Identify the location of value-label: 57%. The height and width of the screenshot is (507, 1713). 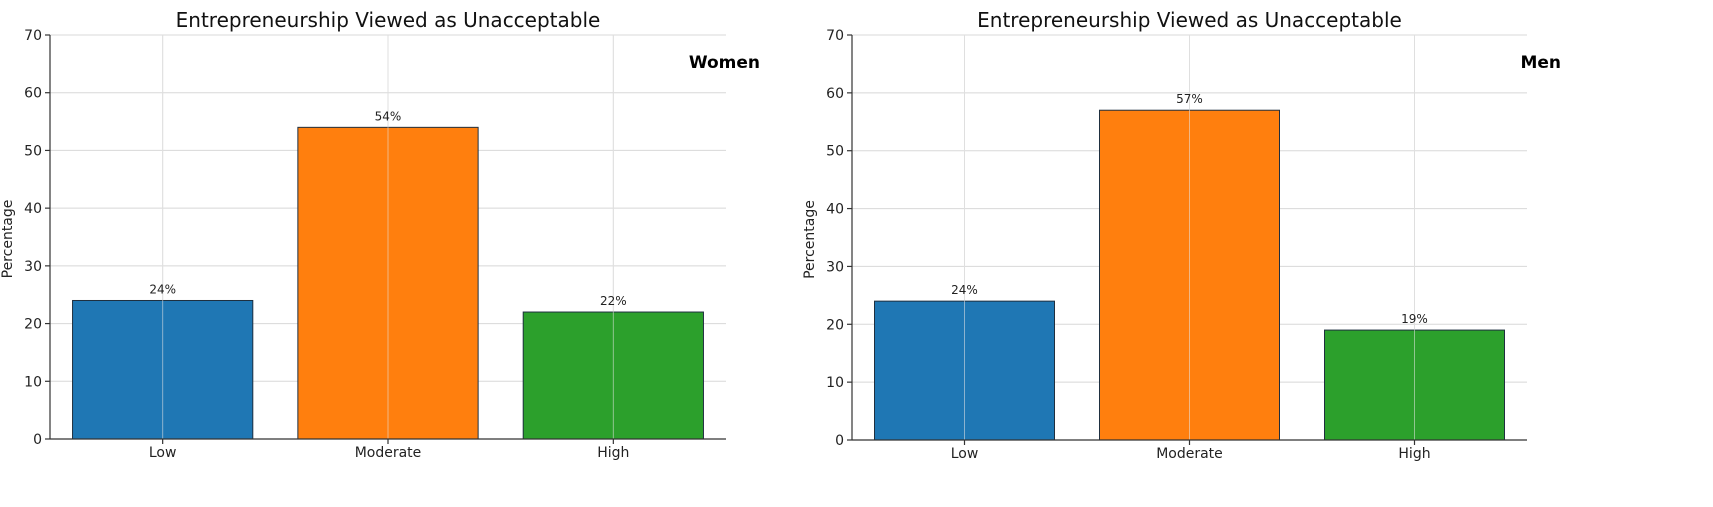
(1189, 99).